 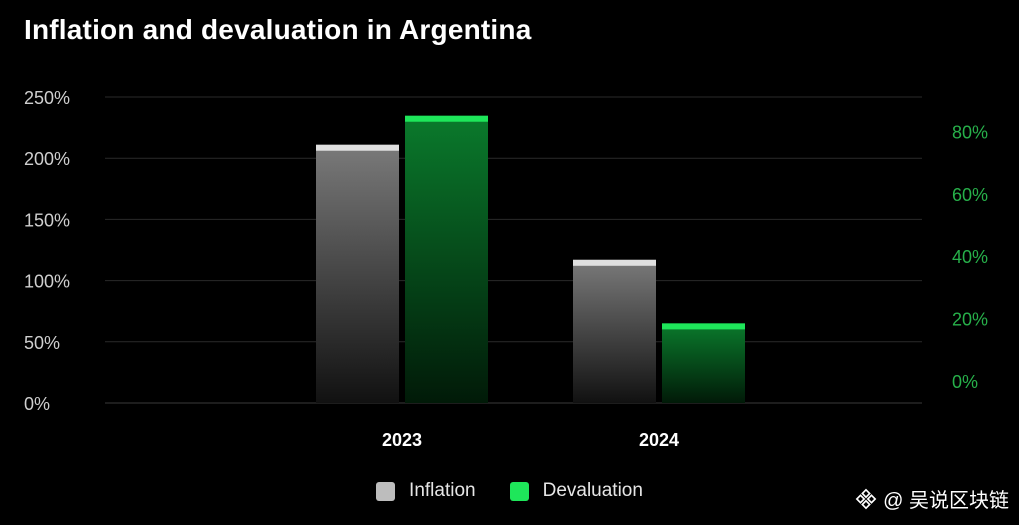 What do you see at coordinates (42, 343) in the screenshot?
I see `left-axis-tick-label: 50%` at bounding box center [42, 343].